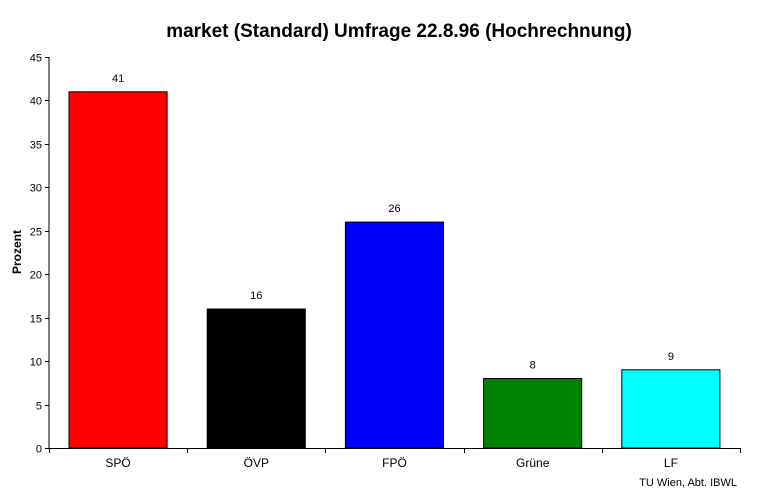 The height and width of the screenshot is (498, 760). I want to click on y-tick-label: 5, so click(39, 407).